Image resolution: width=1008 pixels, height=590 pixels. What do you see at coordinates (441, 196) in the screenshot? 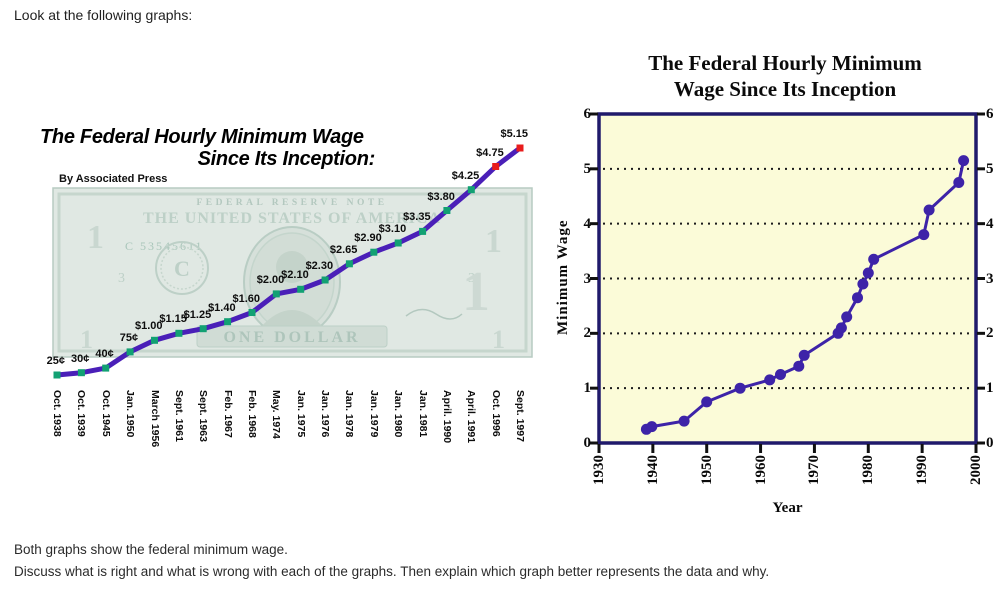
I see `point-value-label: $3.80` at bounding box center [441, 196].